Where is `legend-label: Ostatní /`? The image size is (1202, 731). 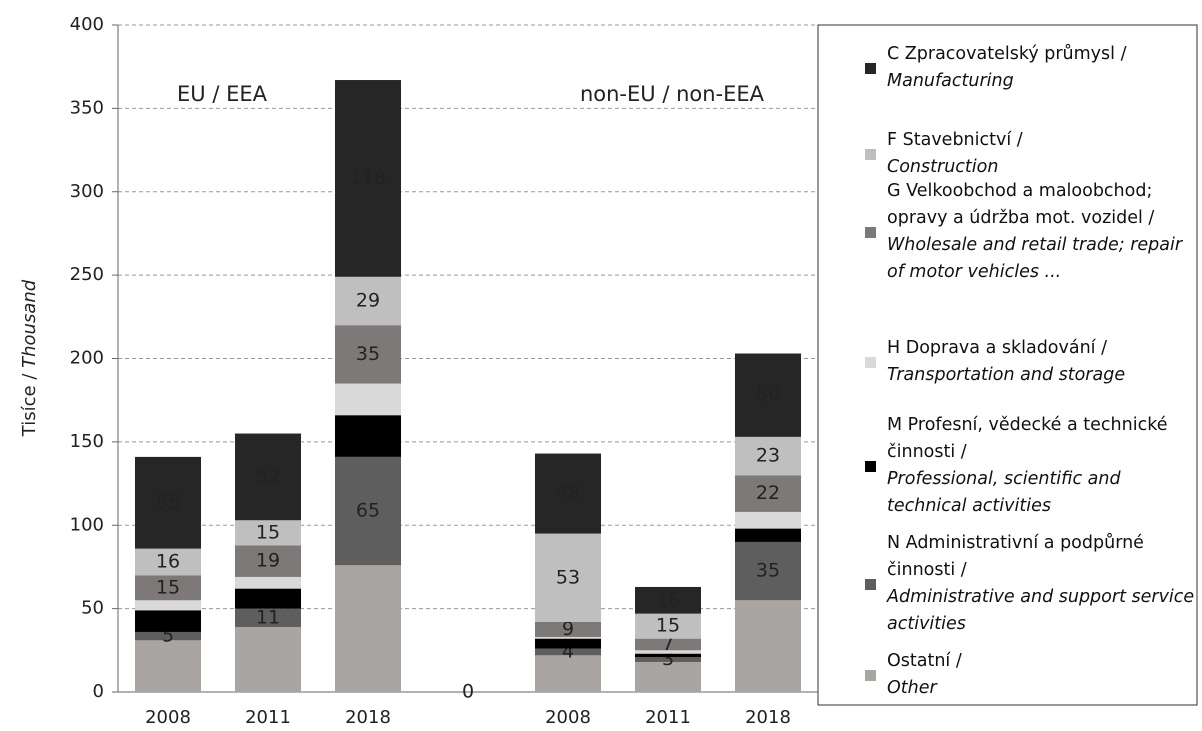 legend-label: Ostatní / is located at coordinates (924, 661).